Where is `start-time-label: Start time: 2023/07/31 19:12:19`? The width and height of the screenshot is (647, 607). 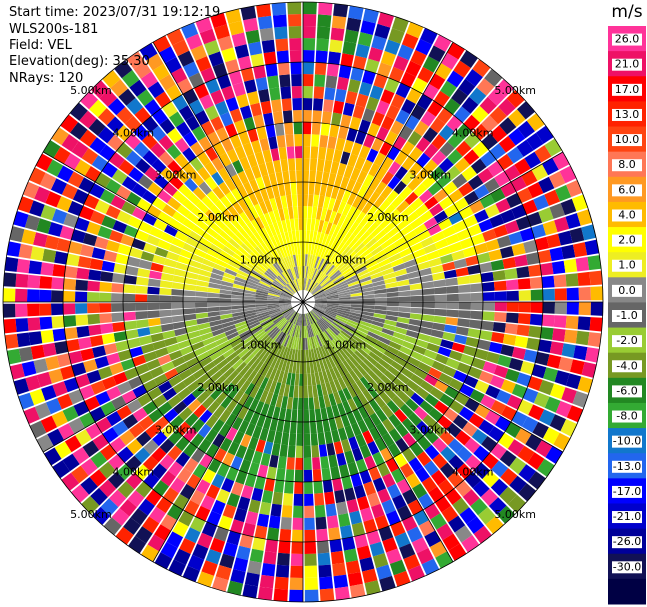
start-time-label: Start time: 2023/07/31 19:12:19 is located at coordinates (115, 12).